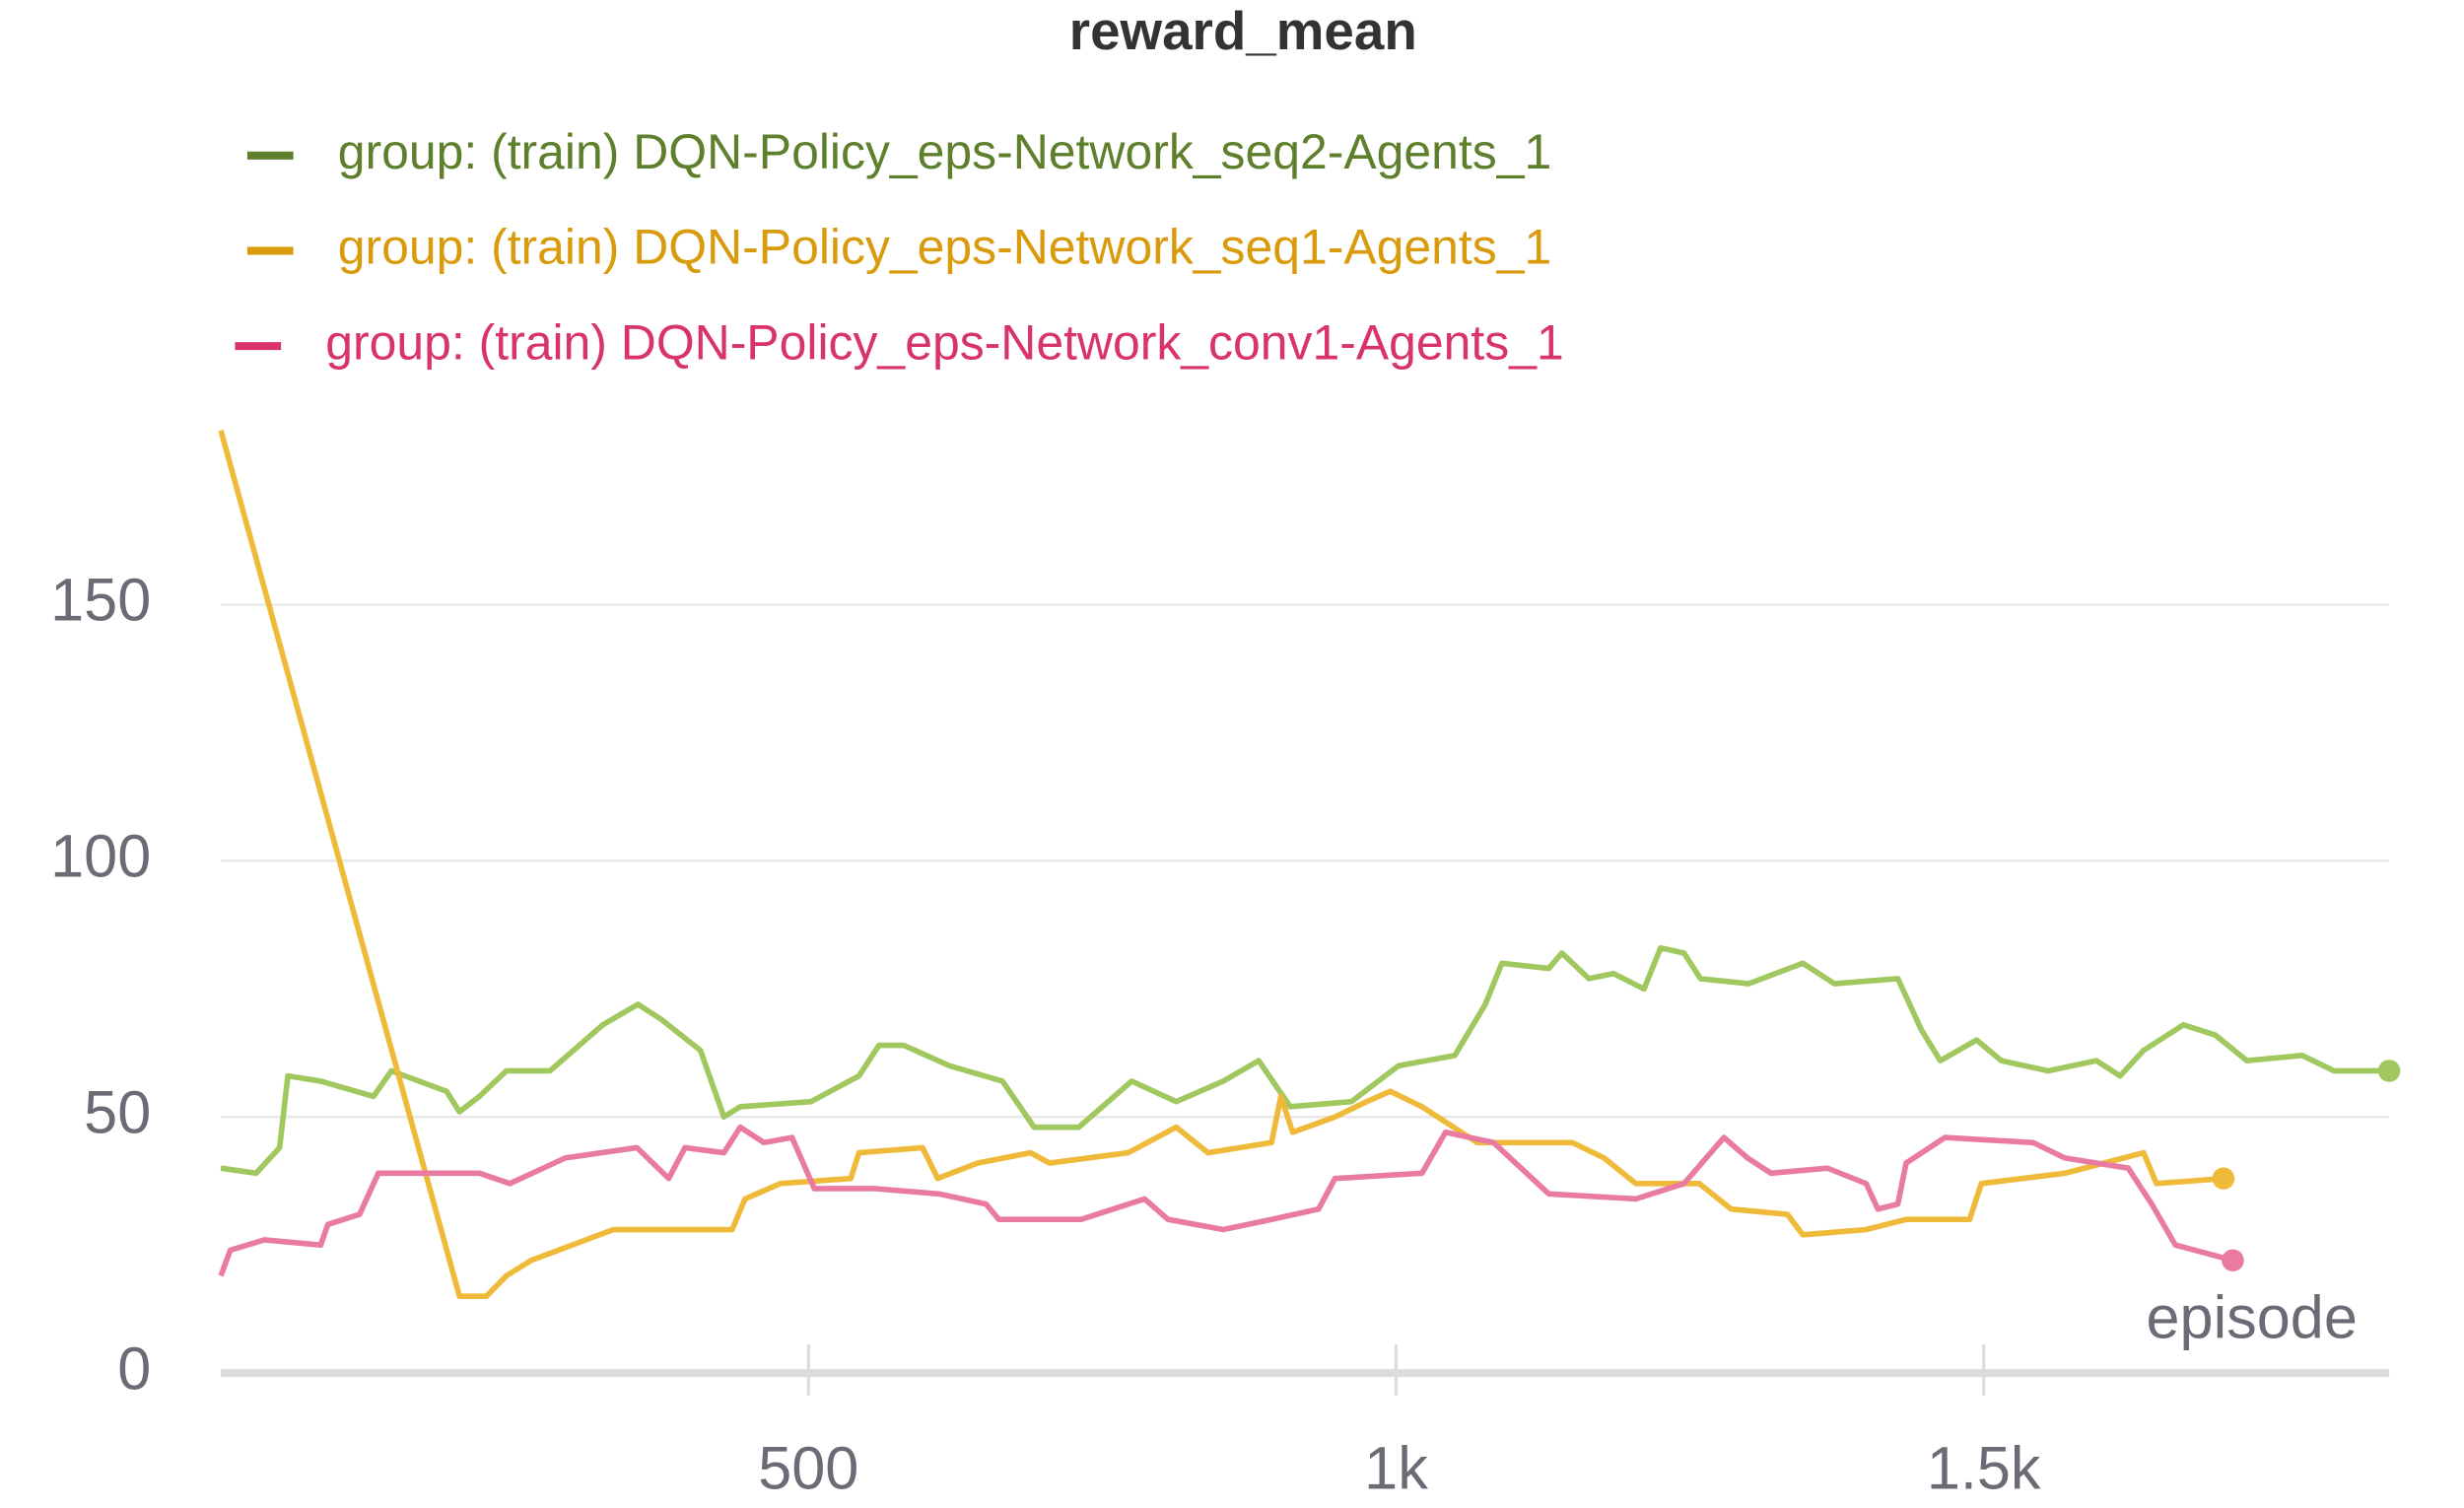 This screenshot has height=1508, width=2464. Describe the element at coordinates (100, 856) in the screenshot. I see `y-tick-label: 100` at that location.